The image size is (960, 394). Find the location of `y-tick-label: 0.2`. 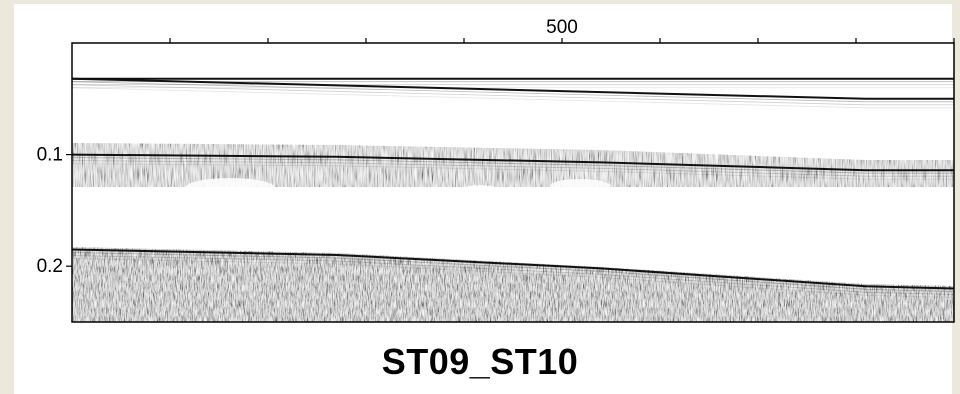

y-tick-label: 0.2 is located at coordinates (50, 266).